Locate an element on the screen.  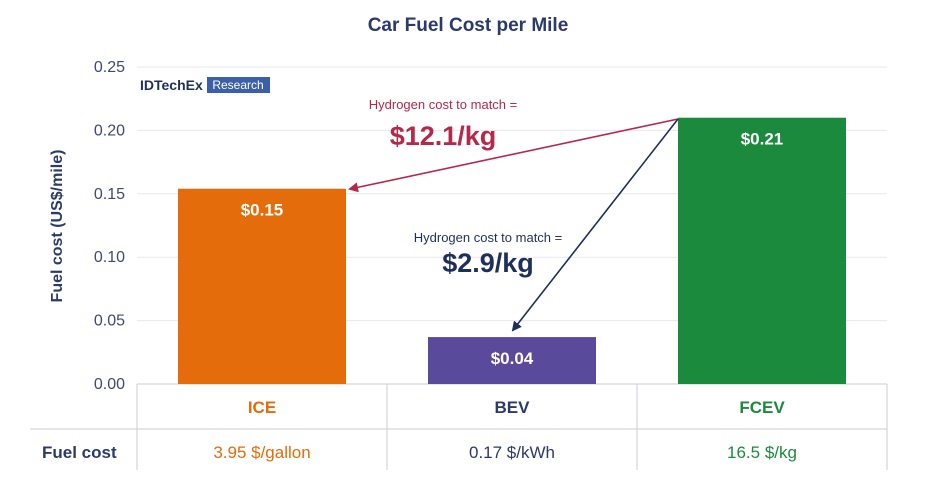
fuel-cost-row-label: Fuel cost is located at coordinates (79, 452).